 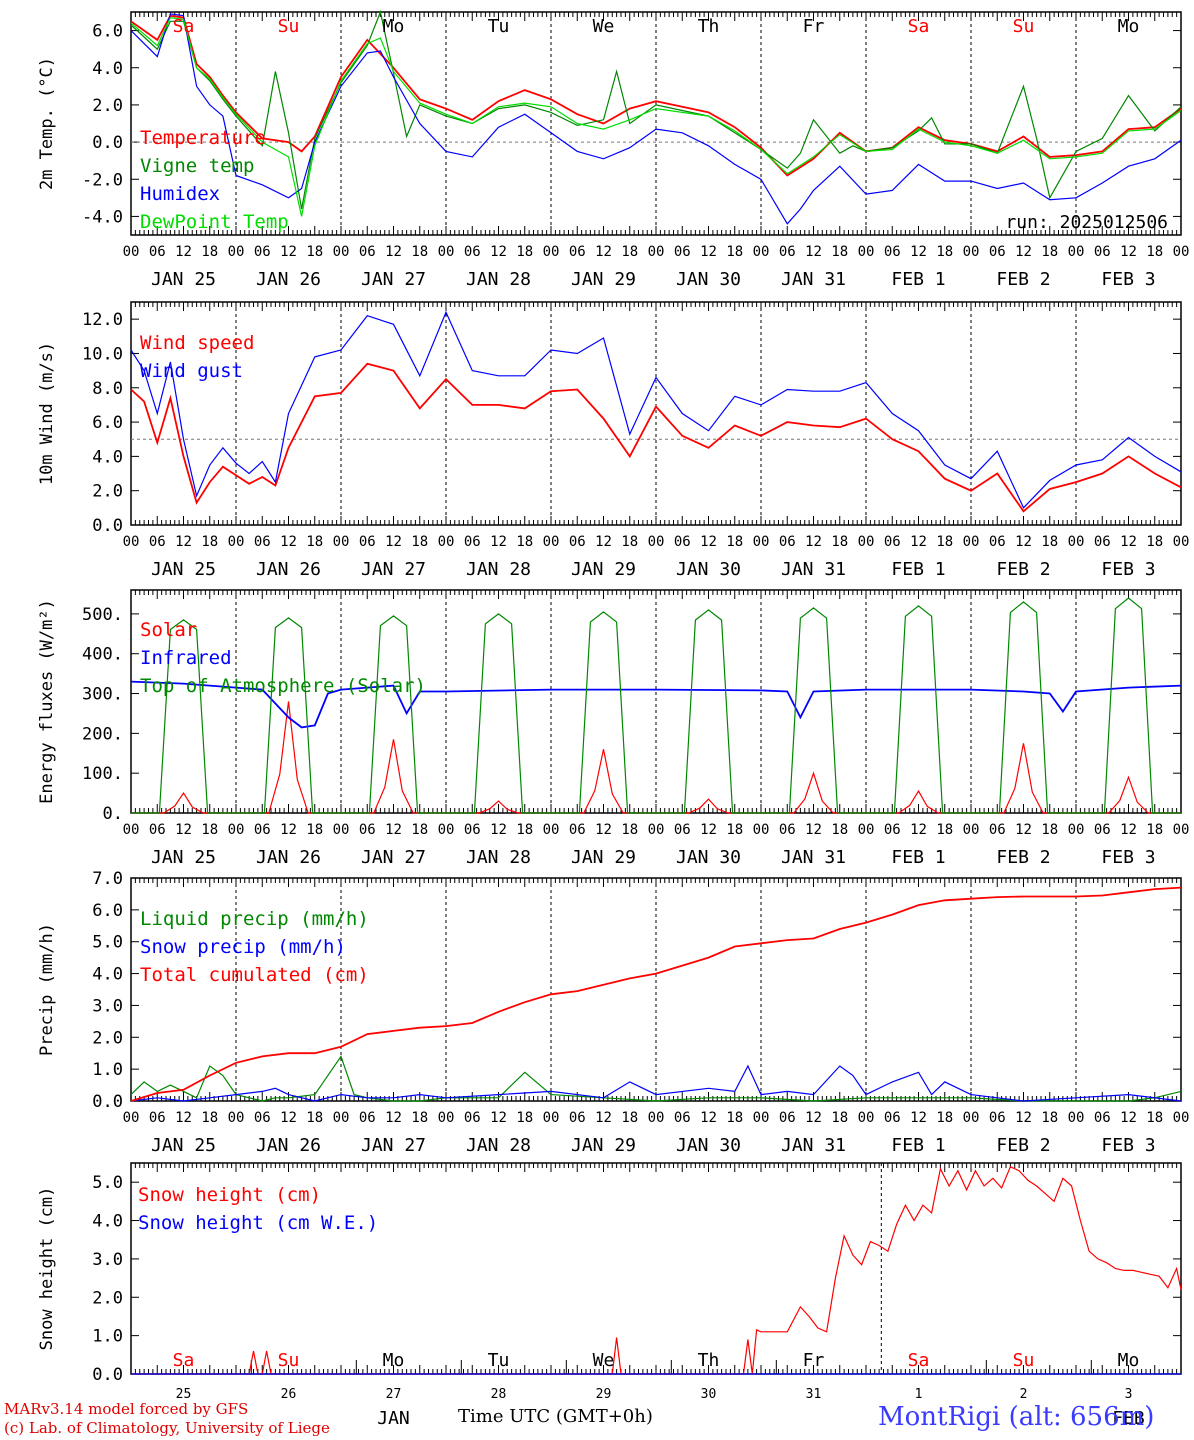 I want to click on legend-entry: Liquid precip (mm/h), so click(x=254, y=919).